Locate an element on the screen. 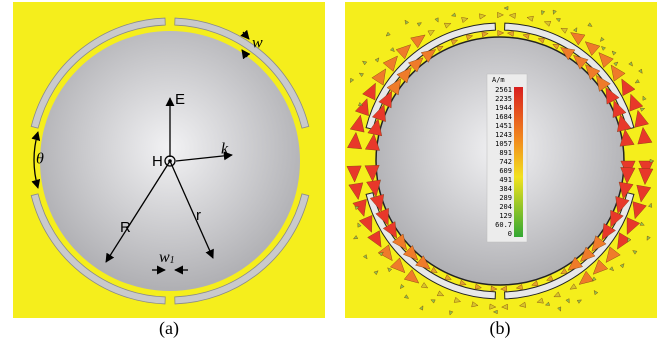 This screenshot has height=341, width=670. label-w1: w1 is located at coordinates (167, 258).